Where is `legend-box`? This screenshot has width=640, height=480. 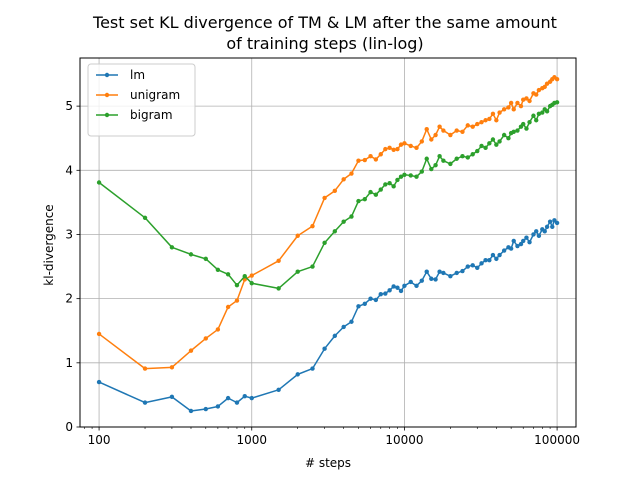 legend-box is located at coordinates (141, 100).